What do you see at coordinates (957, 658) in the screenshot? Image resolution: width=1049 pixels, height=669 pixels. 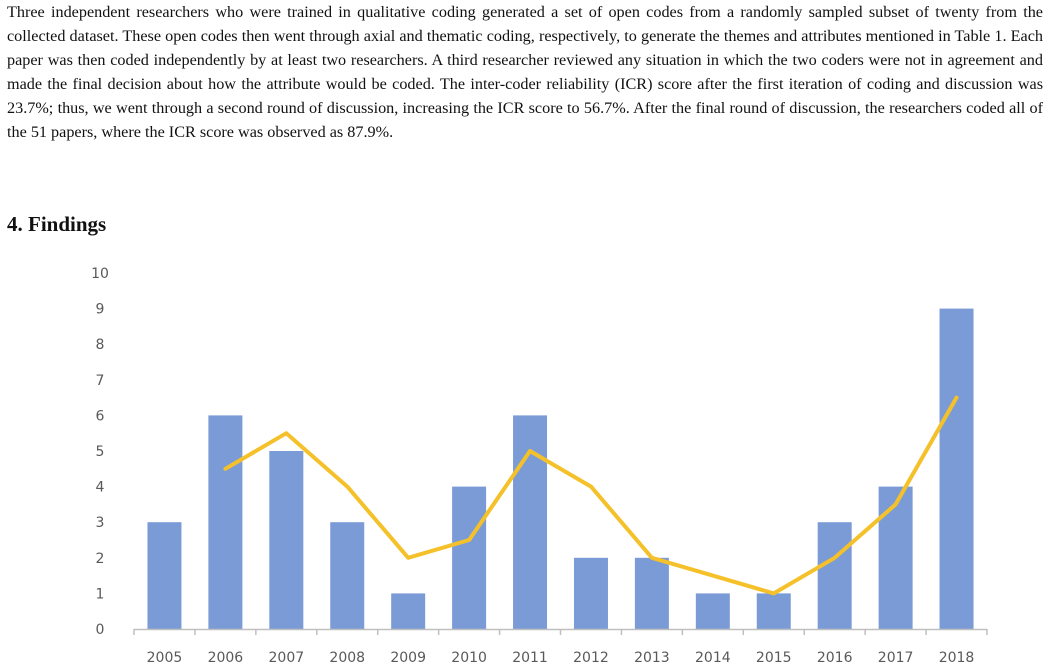 I see `x-tick-label: 2018` at bounding box center [957, 658].